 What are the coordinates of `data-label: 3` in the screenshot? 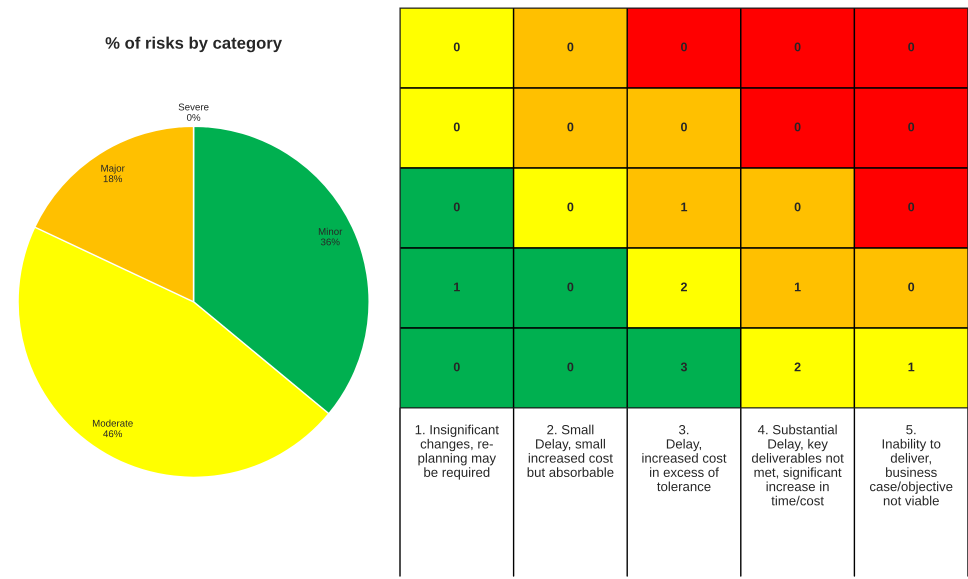 It's located at (684, 367).